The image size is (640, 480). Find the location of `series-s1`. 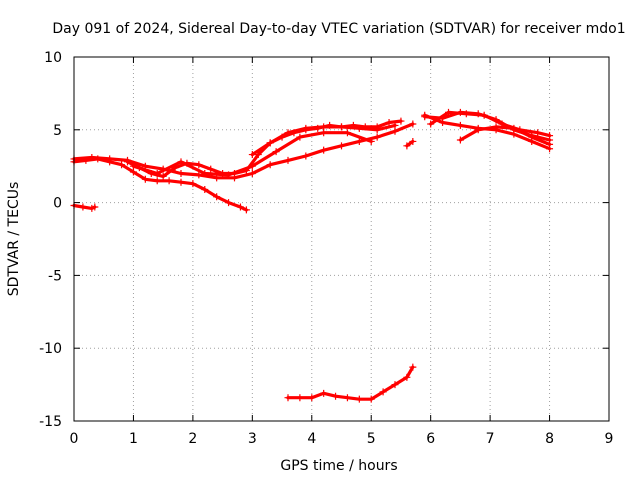

series-s1 is located at coordinates (160, 184).